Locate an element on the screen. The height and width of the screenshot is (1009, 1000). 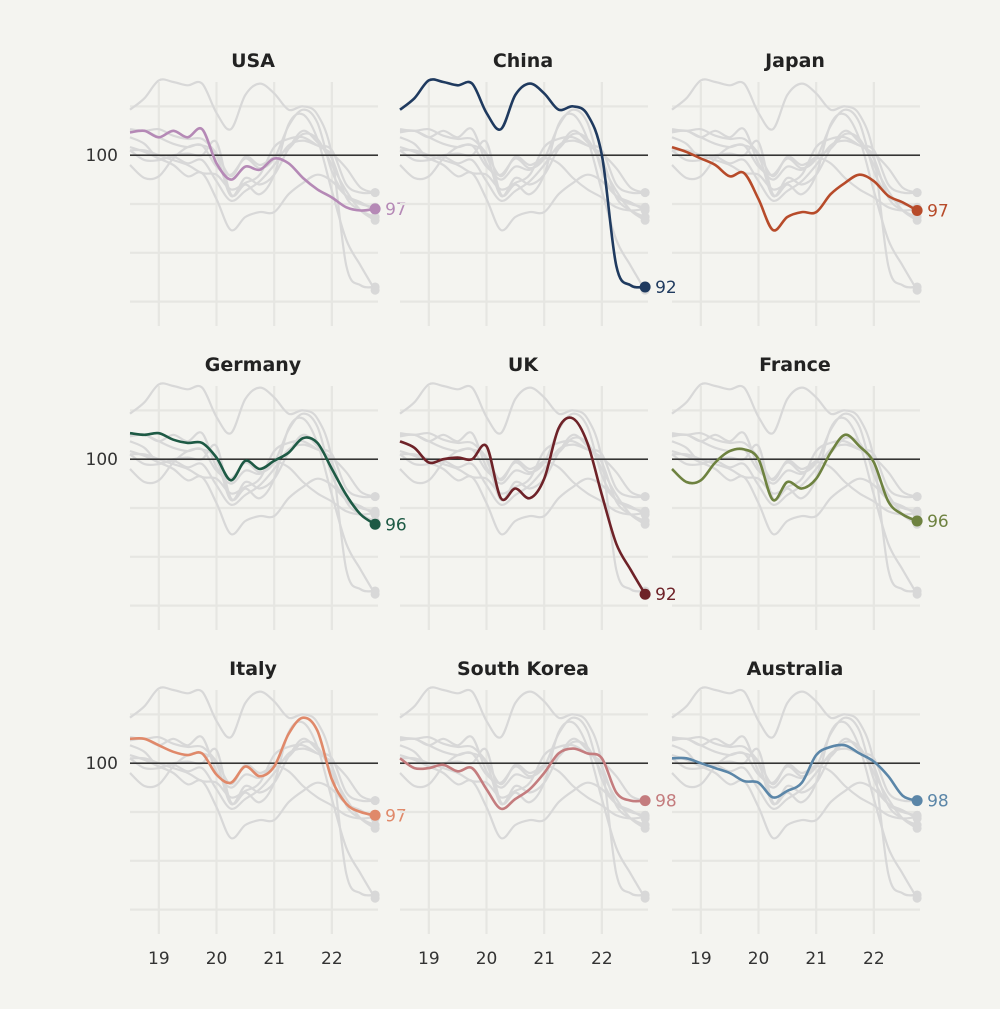
series-line-italy is located at coordinates (252, 766).